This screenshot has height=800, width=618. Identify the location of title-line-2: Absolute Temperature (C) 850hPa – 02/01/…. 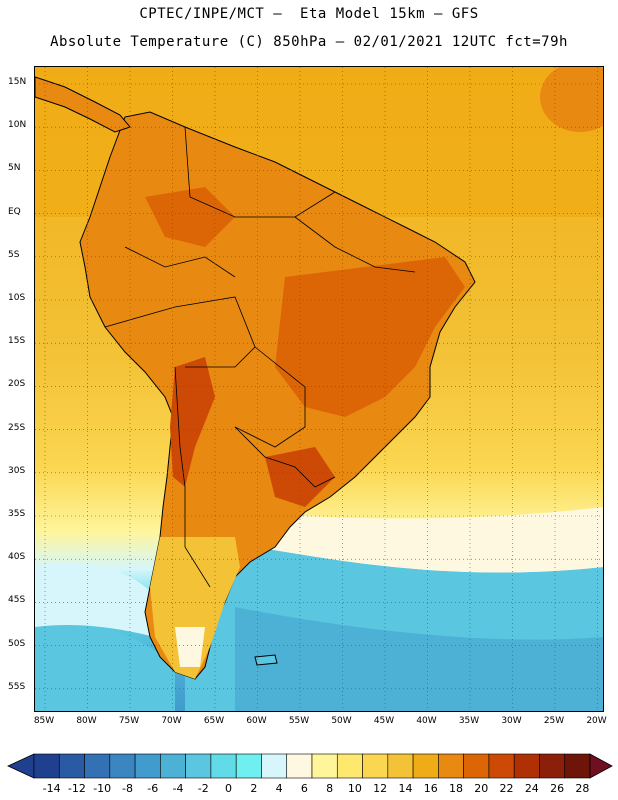
(309, 42).